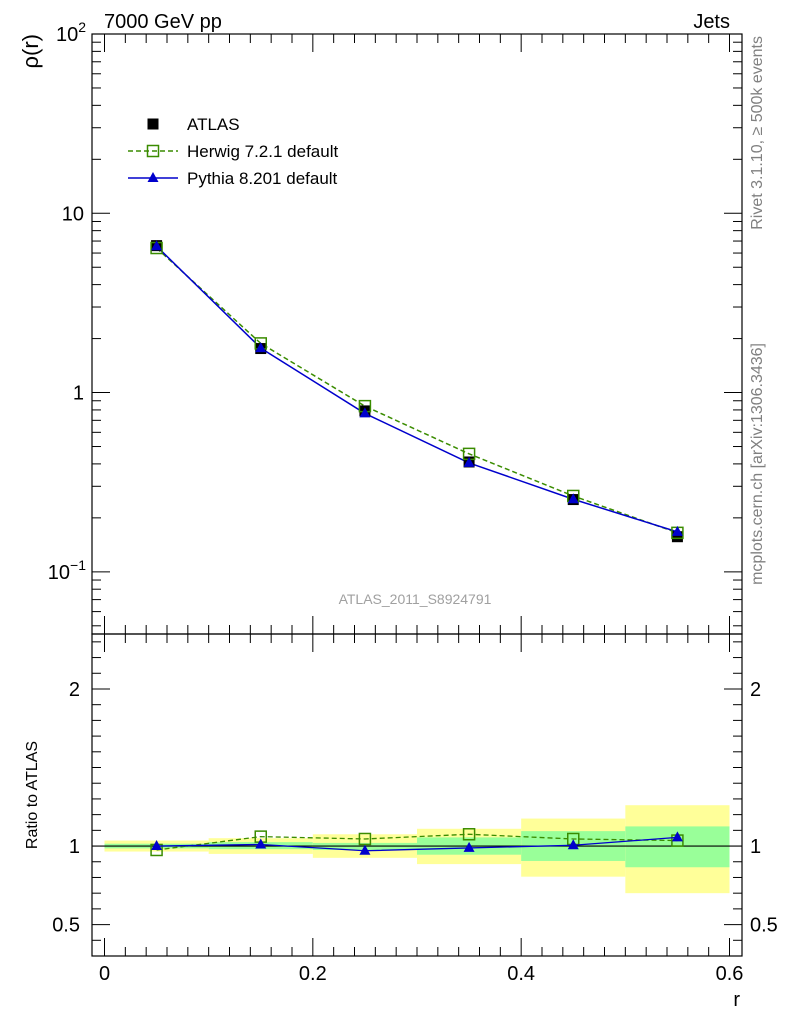  I want to click on ratio-y-tick-label-right: 1, so click(755, 847).